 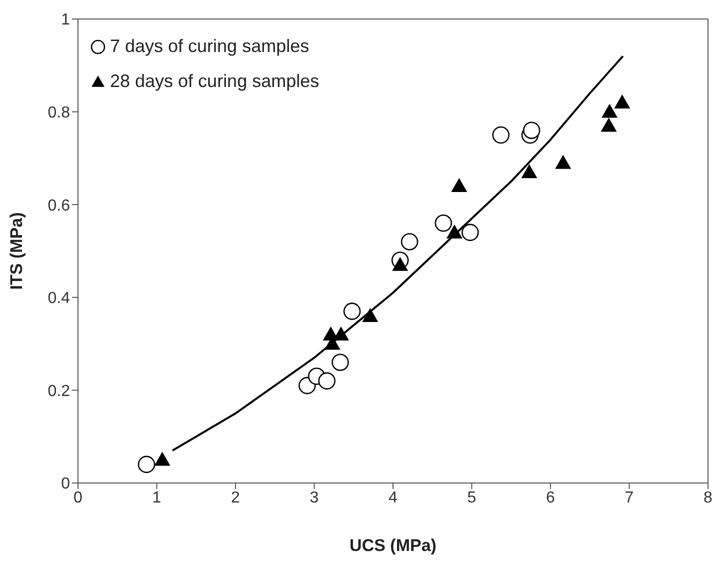 What do you see at coordinates (59, 205) in the screenshot?
I see `y-tick-label: 0.6` at bounding box center [59, 205].